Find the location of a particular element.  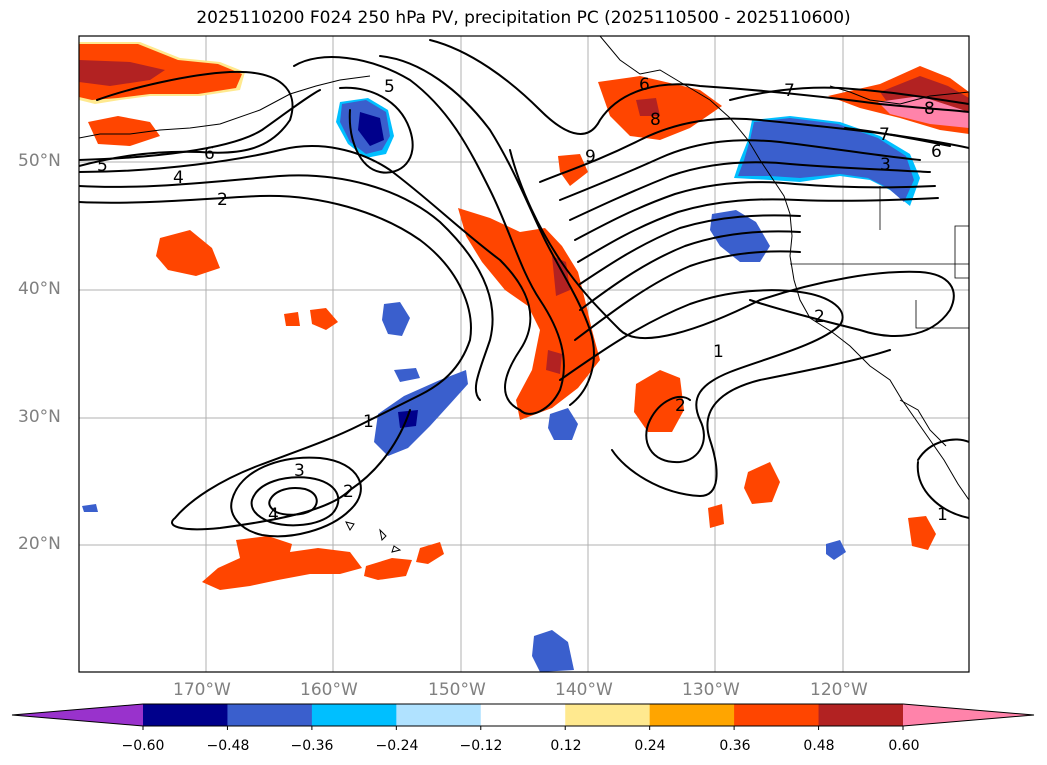

lon-label-120w: 120°W is located at coordinates (839, 690).